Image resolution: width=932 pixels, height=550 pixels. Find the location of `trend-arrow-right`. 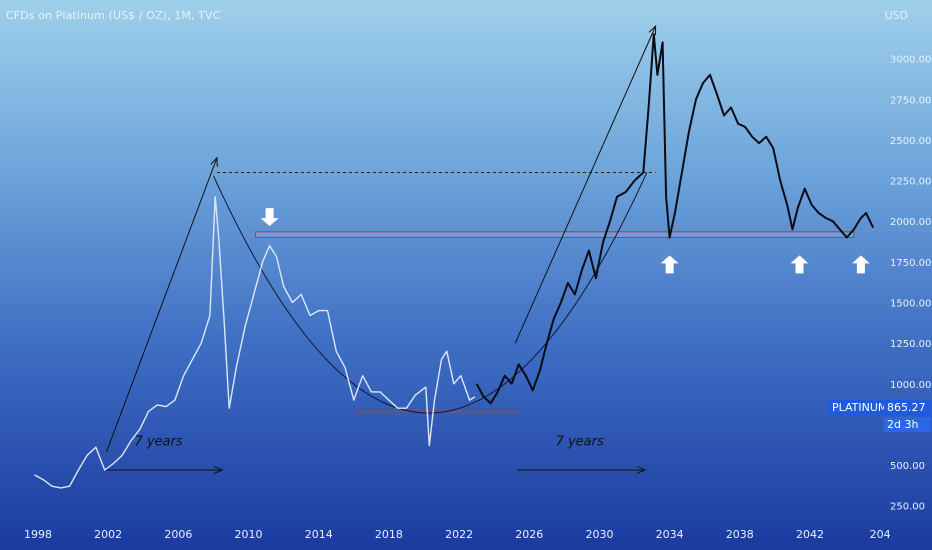

trend-arrow-right is located at coordinates (585, 184).